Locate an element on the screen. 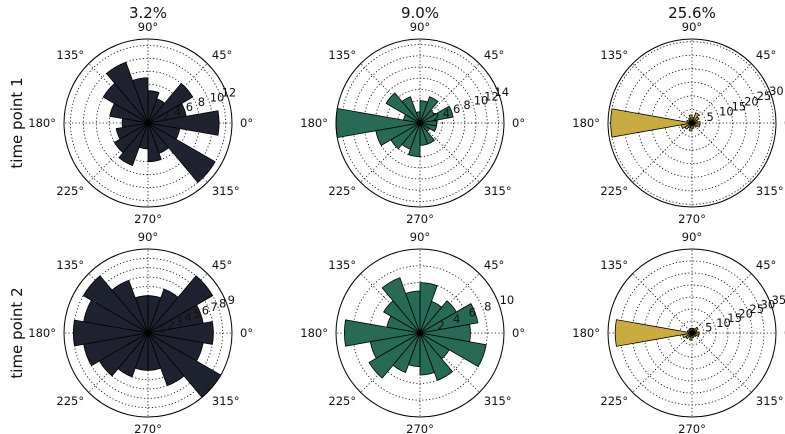 The width and height of the screenshot is (785, 434). radial-tick-label: 15 is located at coordinates (739, 106).